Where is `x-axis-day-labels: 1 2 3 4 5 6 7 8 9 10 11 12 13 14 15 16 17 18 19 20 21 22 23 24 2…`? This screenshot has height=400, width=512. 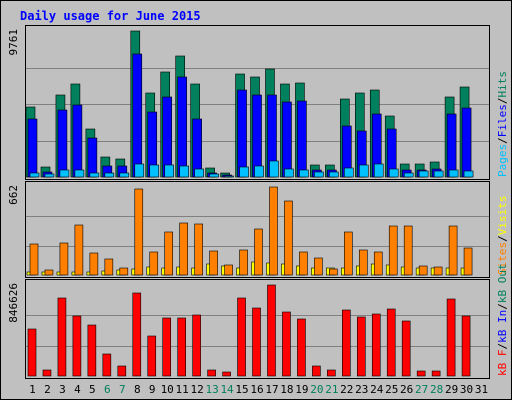
x-axis-day-labels: 1 2 3 4 5 6 7 8 9 10 11 12 13 14 15 16 17 18 19 20 21 22 23 24 2… is located at coordinates (258, 389).